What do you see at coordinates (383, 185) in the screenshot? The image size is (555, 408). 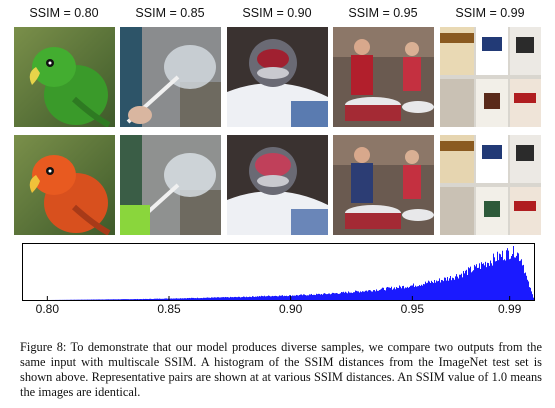 I see `sample-drummers-b` at bounding box center [383, 185].